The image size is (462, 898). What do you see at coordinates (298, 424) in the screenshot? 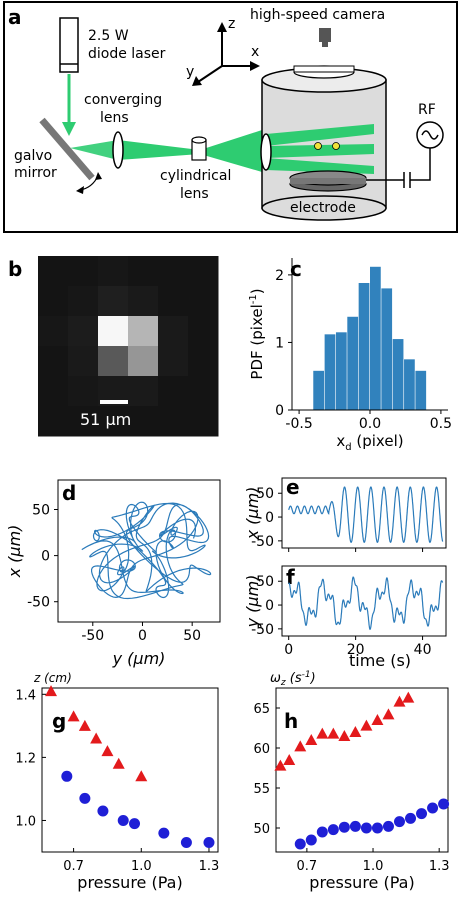
I see `x-tick-label: -0.5` at bounding box center [298, 424].